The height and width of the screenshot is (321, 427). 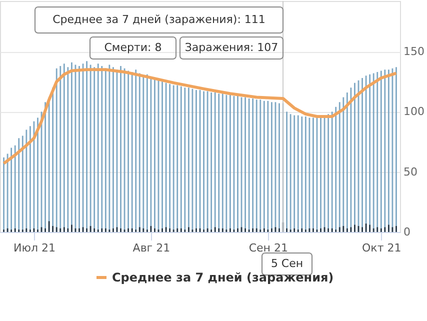 I want to click on y-tick-label: 150, so click(x=414, y=51).